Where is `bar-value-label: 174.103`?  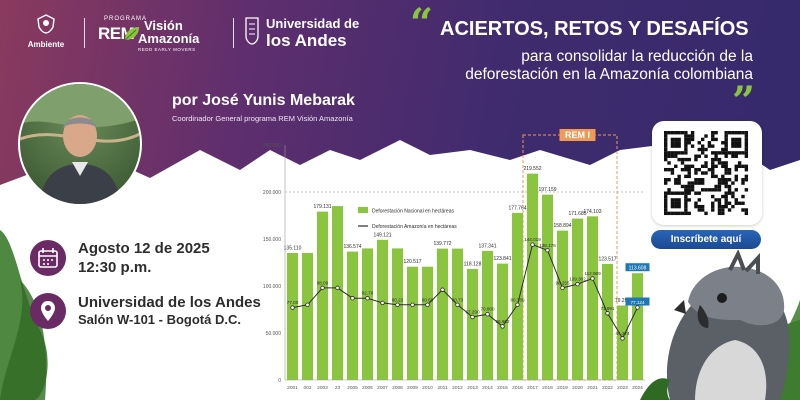
bar-value-label: 174.103 is located at coordinates (592, 212).